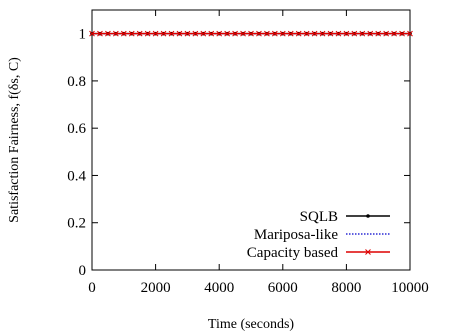  I want to click on x-tick-label: 2000, so click(156, 288).